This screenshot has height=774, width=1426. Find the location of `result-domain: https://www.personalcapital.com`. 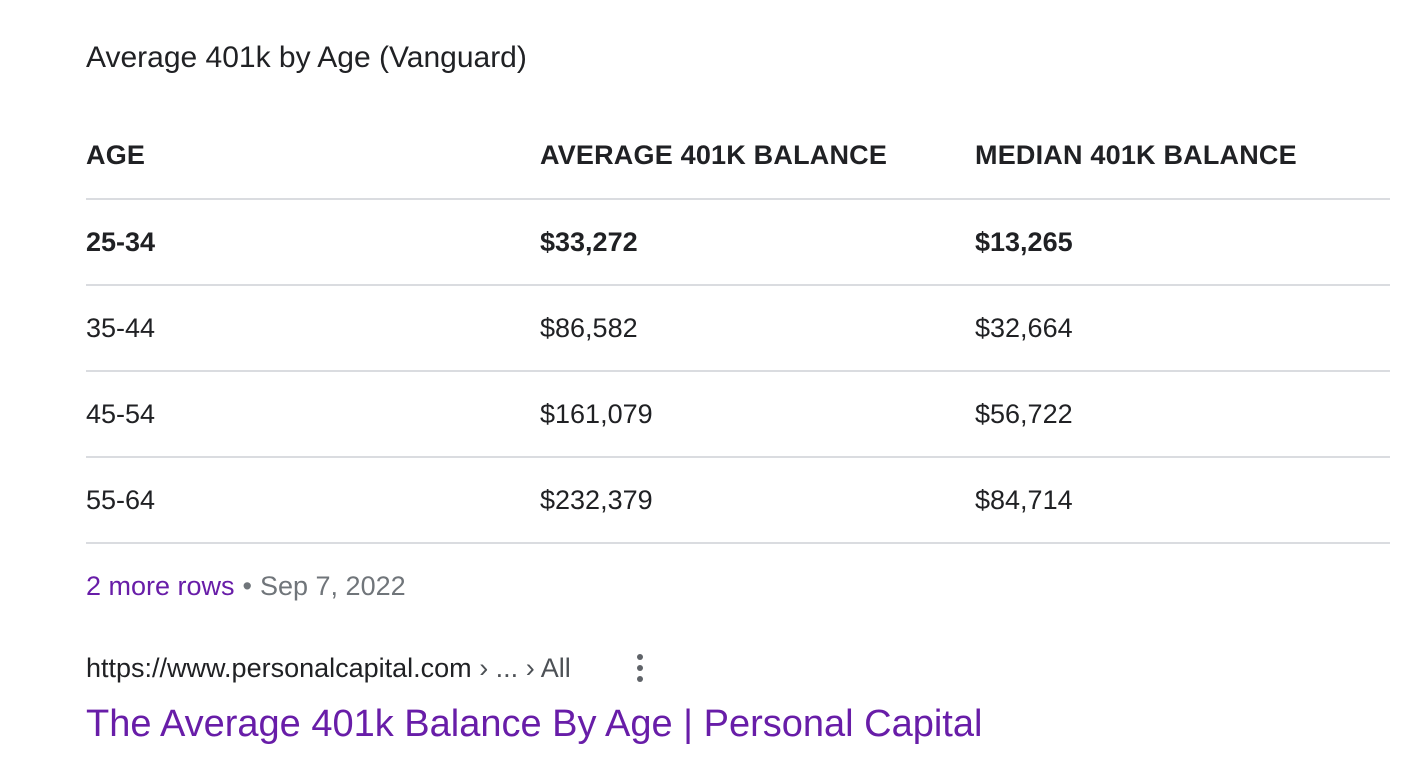

result-domain: https://www.personalcapital.com is located at coordinates (279, 668).